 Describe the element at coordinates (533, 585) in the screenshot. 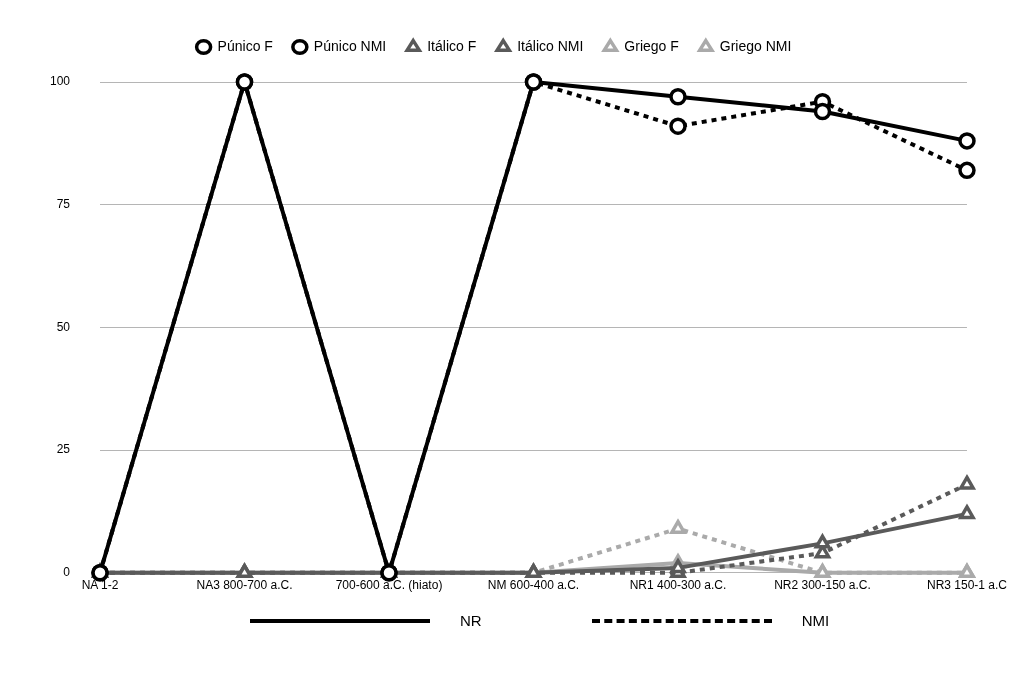

I see `x-tick-label: NM 600-400 a.C.` at that location.